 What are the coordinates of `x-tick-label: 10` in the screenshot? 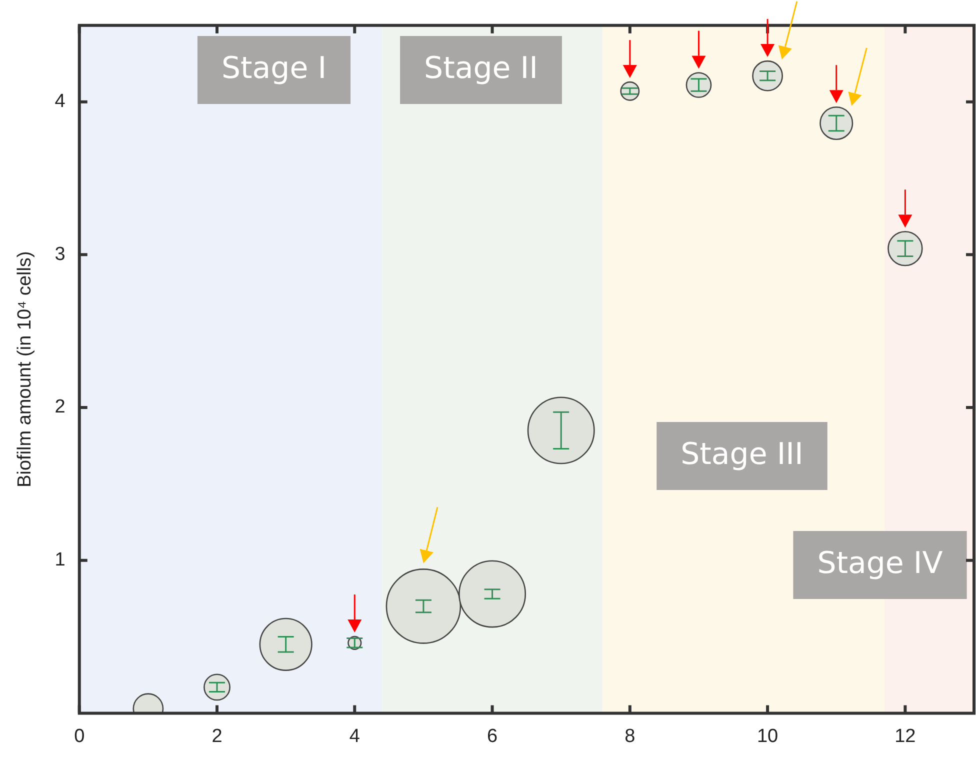 It's located at (767, 736).